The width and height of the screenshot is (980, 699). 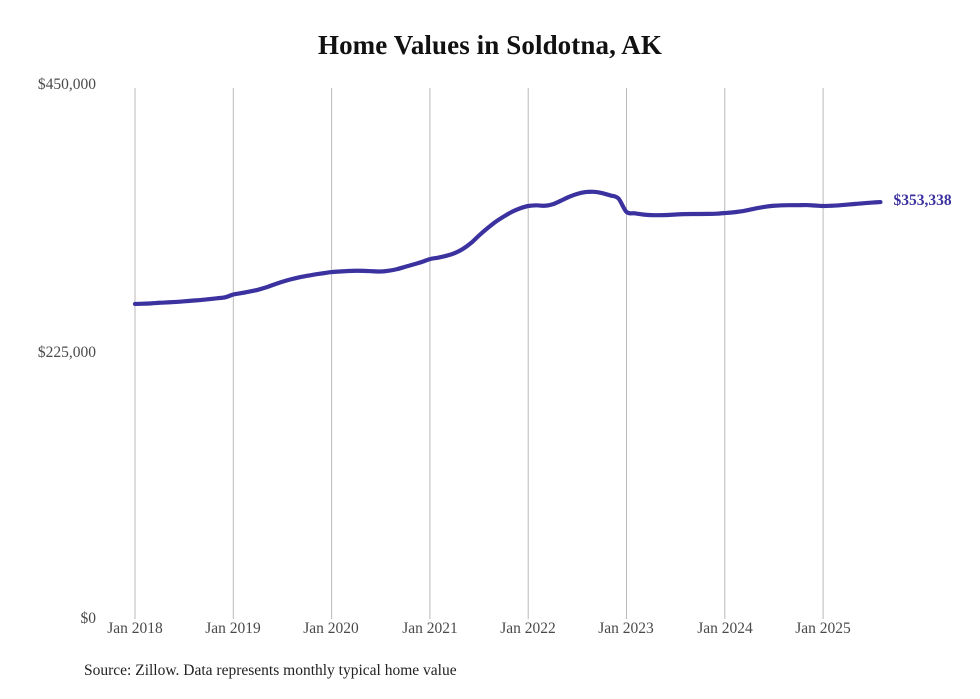 What do you see at coordinates (66, 352) in the screenshot?
I see `y-axis-tick-225000: $225,000` at bounding box center [66, 352].